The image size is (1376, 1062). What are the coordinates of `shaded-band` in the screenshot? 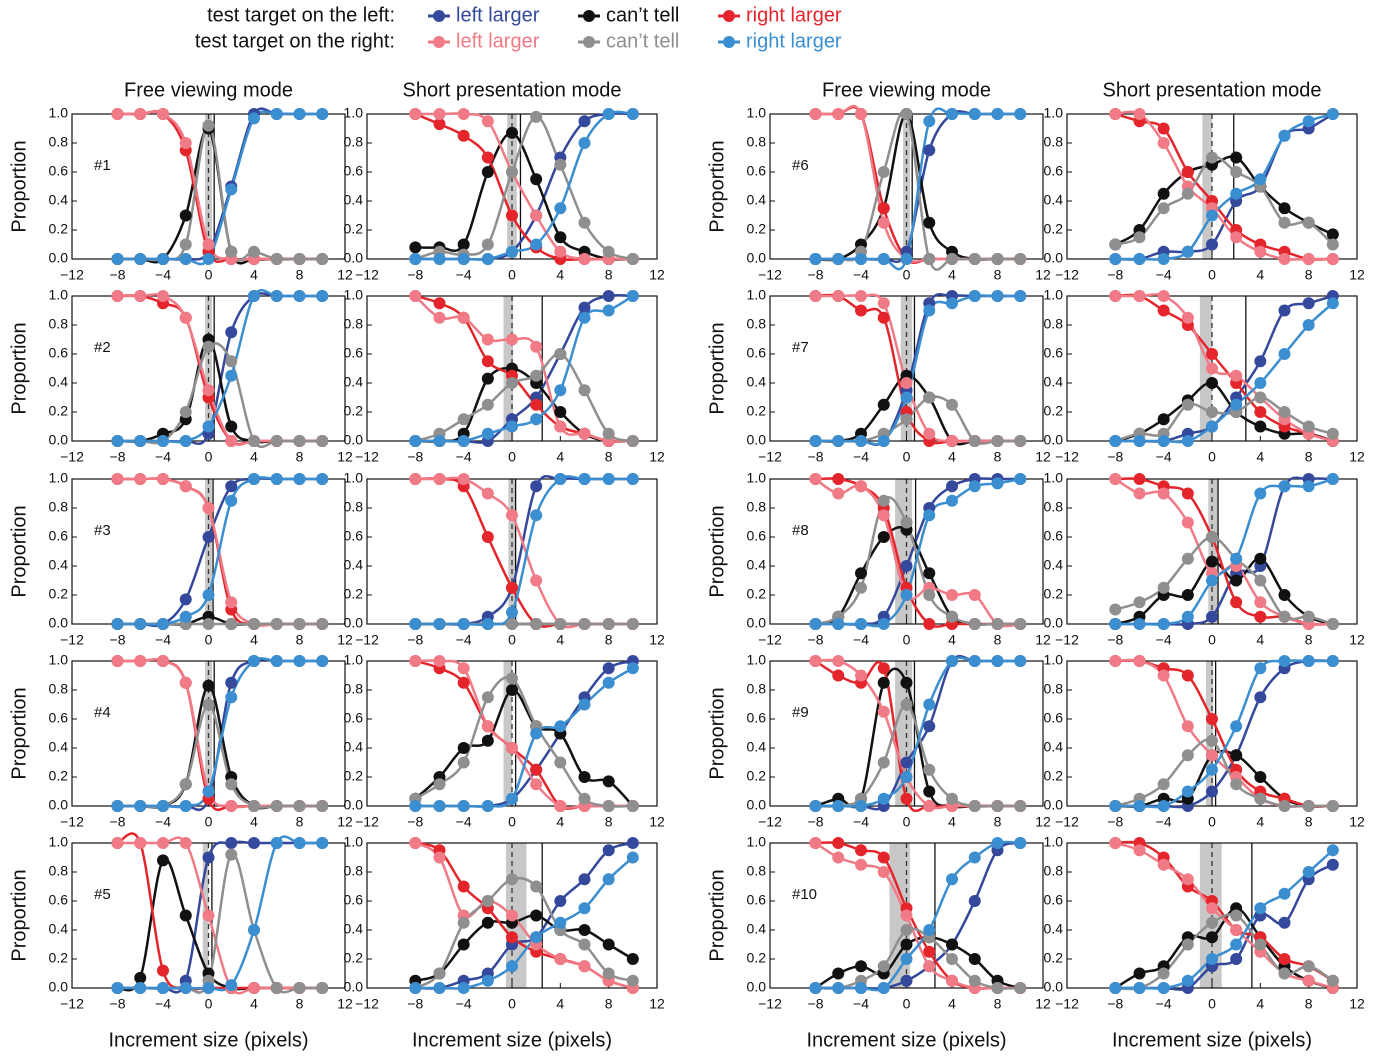 It's located at (1209, 733).